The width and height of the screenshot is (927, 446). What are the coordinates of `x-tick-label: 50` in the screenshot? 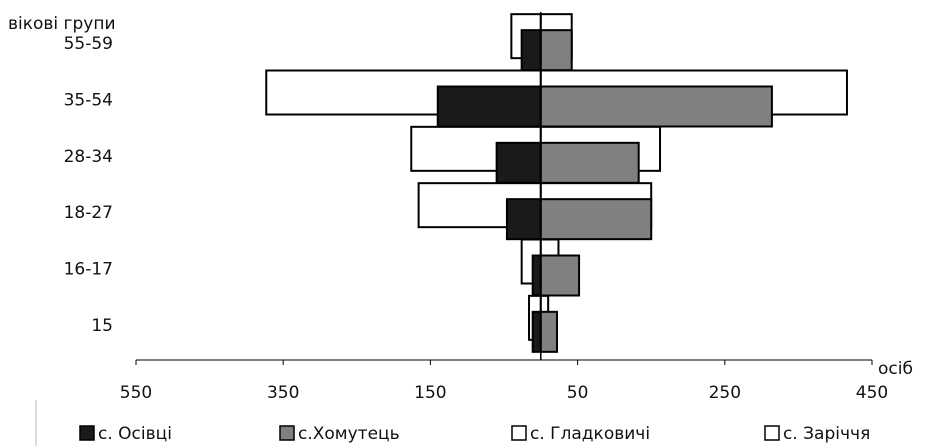 It's located at (578, 393).